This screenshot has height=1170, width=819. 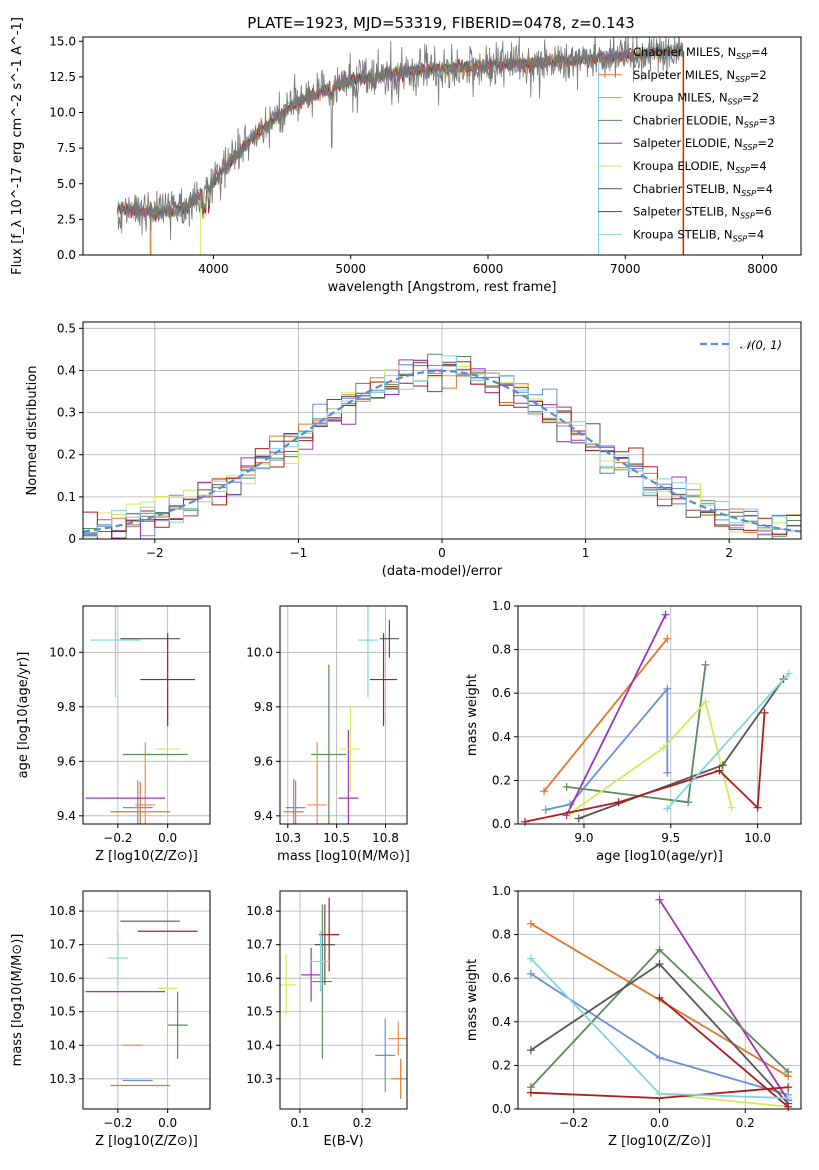 What do you see at coordinates (659, 1123) in the screenshot?
I see `x-tick-label: 0.0` at bounding box center [659, 1123].